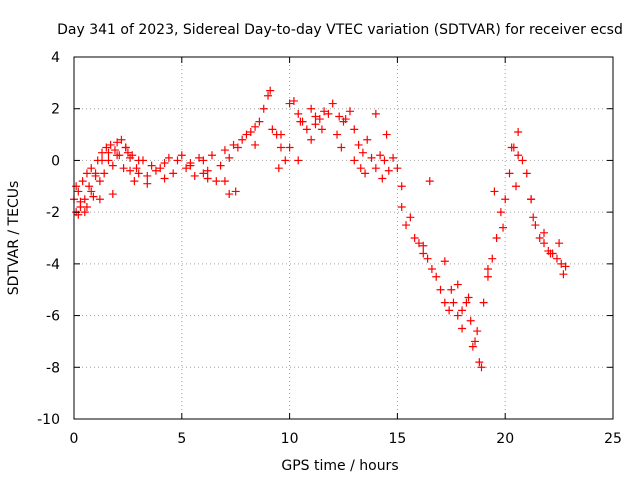 The height and width of the screenshot is (480, 640). Describe the element at coordinates (505, 439) in the screenshot. I see `x-tick-label: 20` at that location.